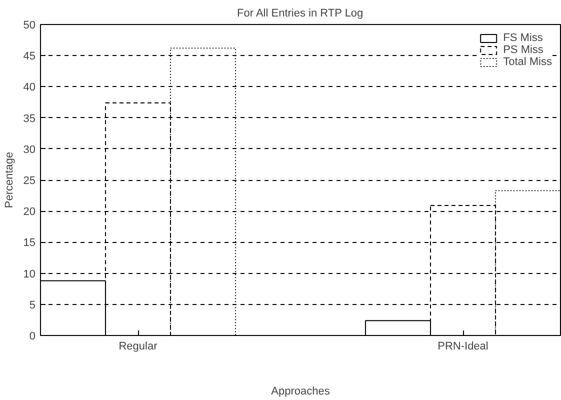 The height and width of the screenshot is (400, 561). I want to click on y-tick-label: 30, so click(29, 150).